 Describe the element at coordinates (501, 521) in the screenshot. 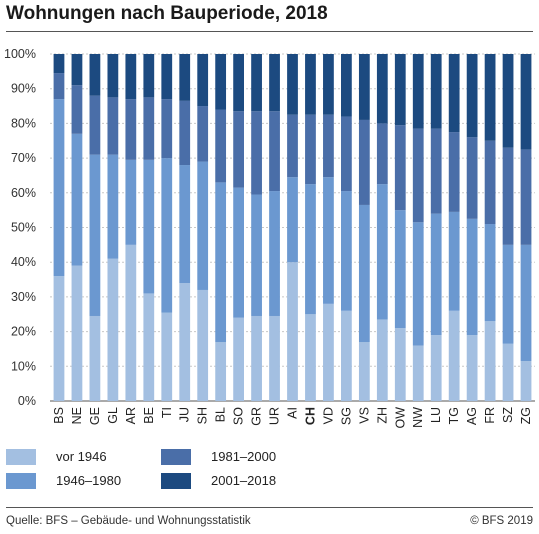

I see `copyright-note: © BFS 2019` at that location.